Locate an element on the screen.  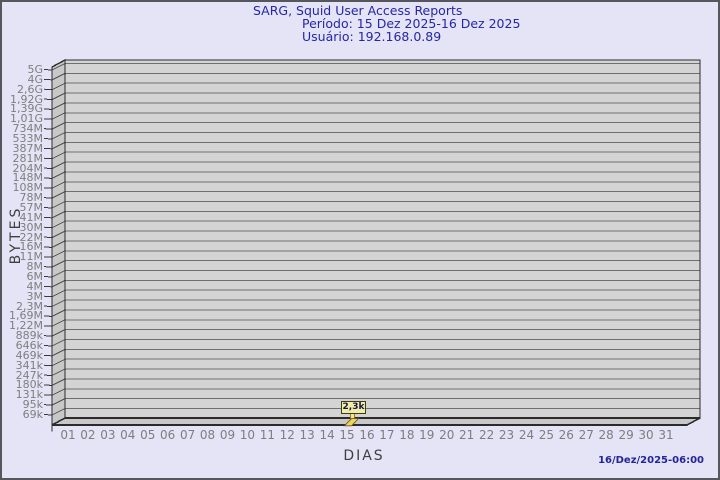
y-tick-label: 4G is located at coordinates (35, 79).